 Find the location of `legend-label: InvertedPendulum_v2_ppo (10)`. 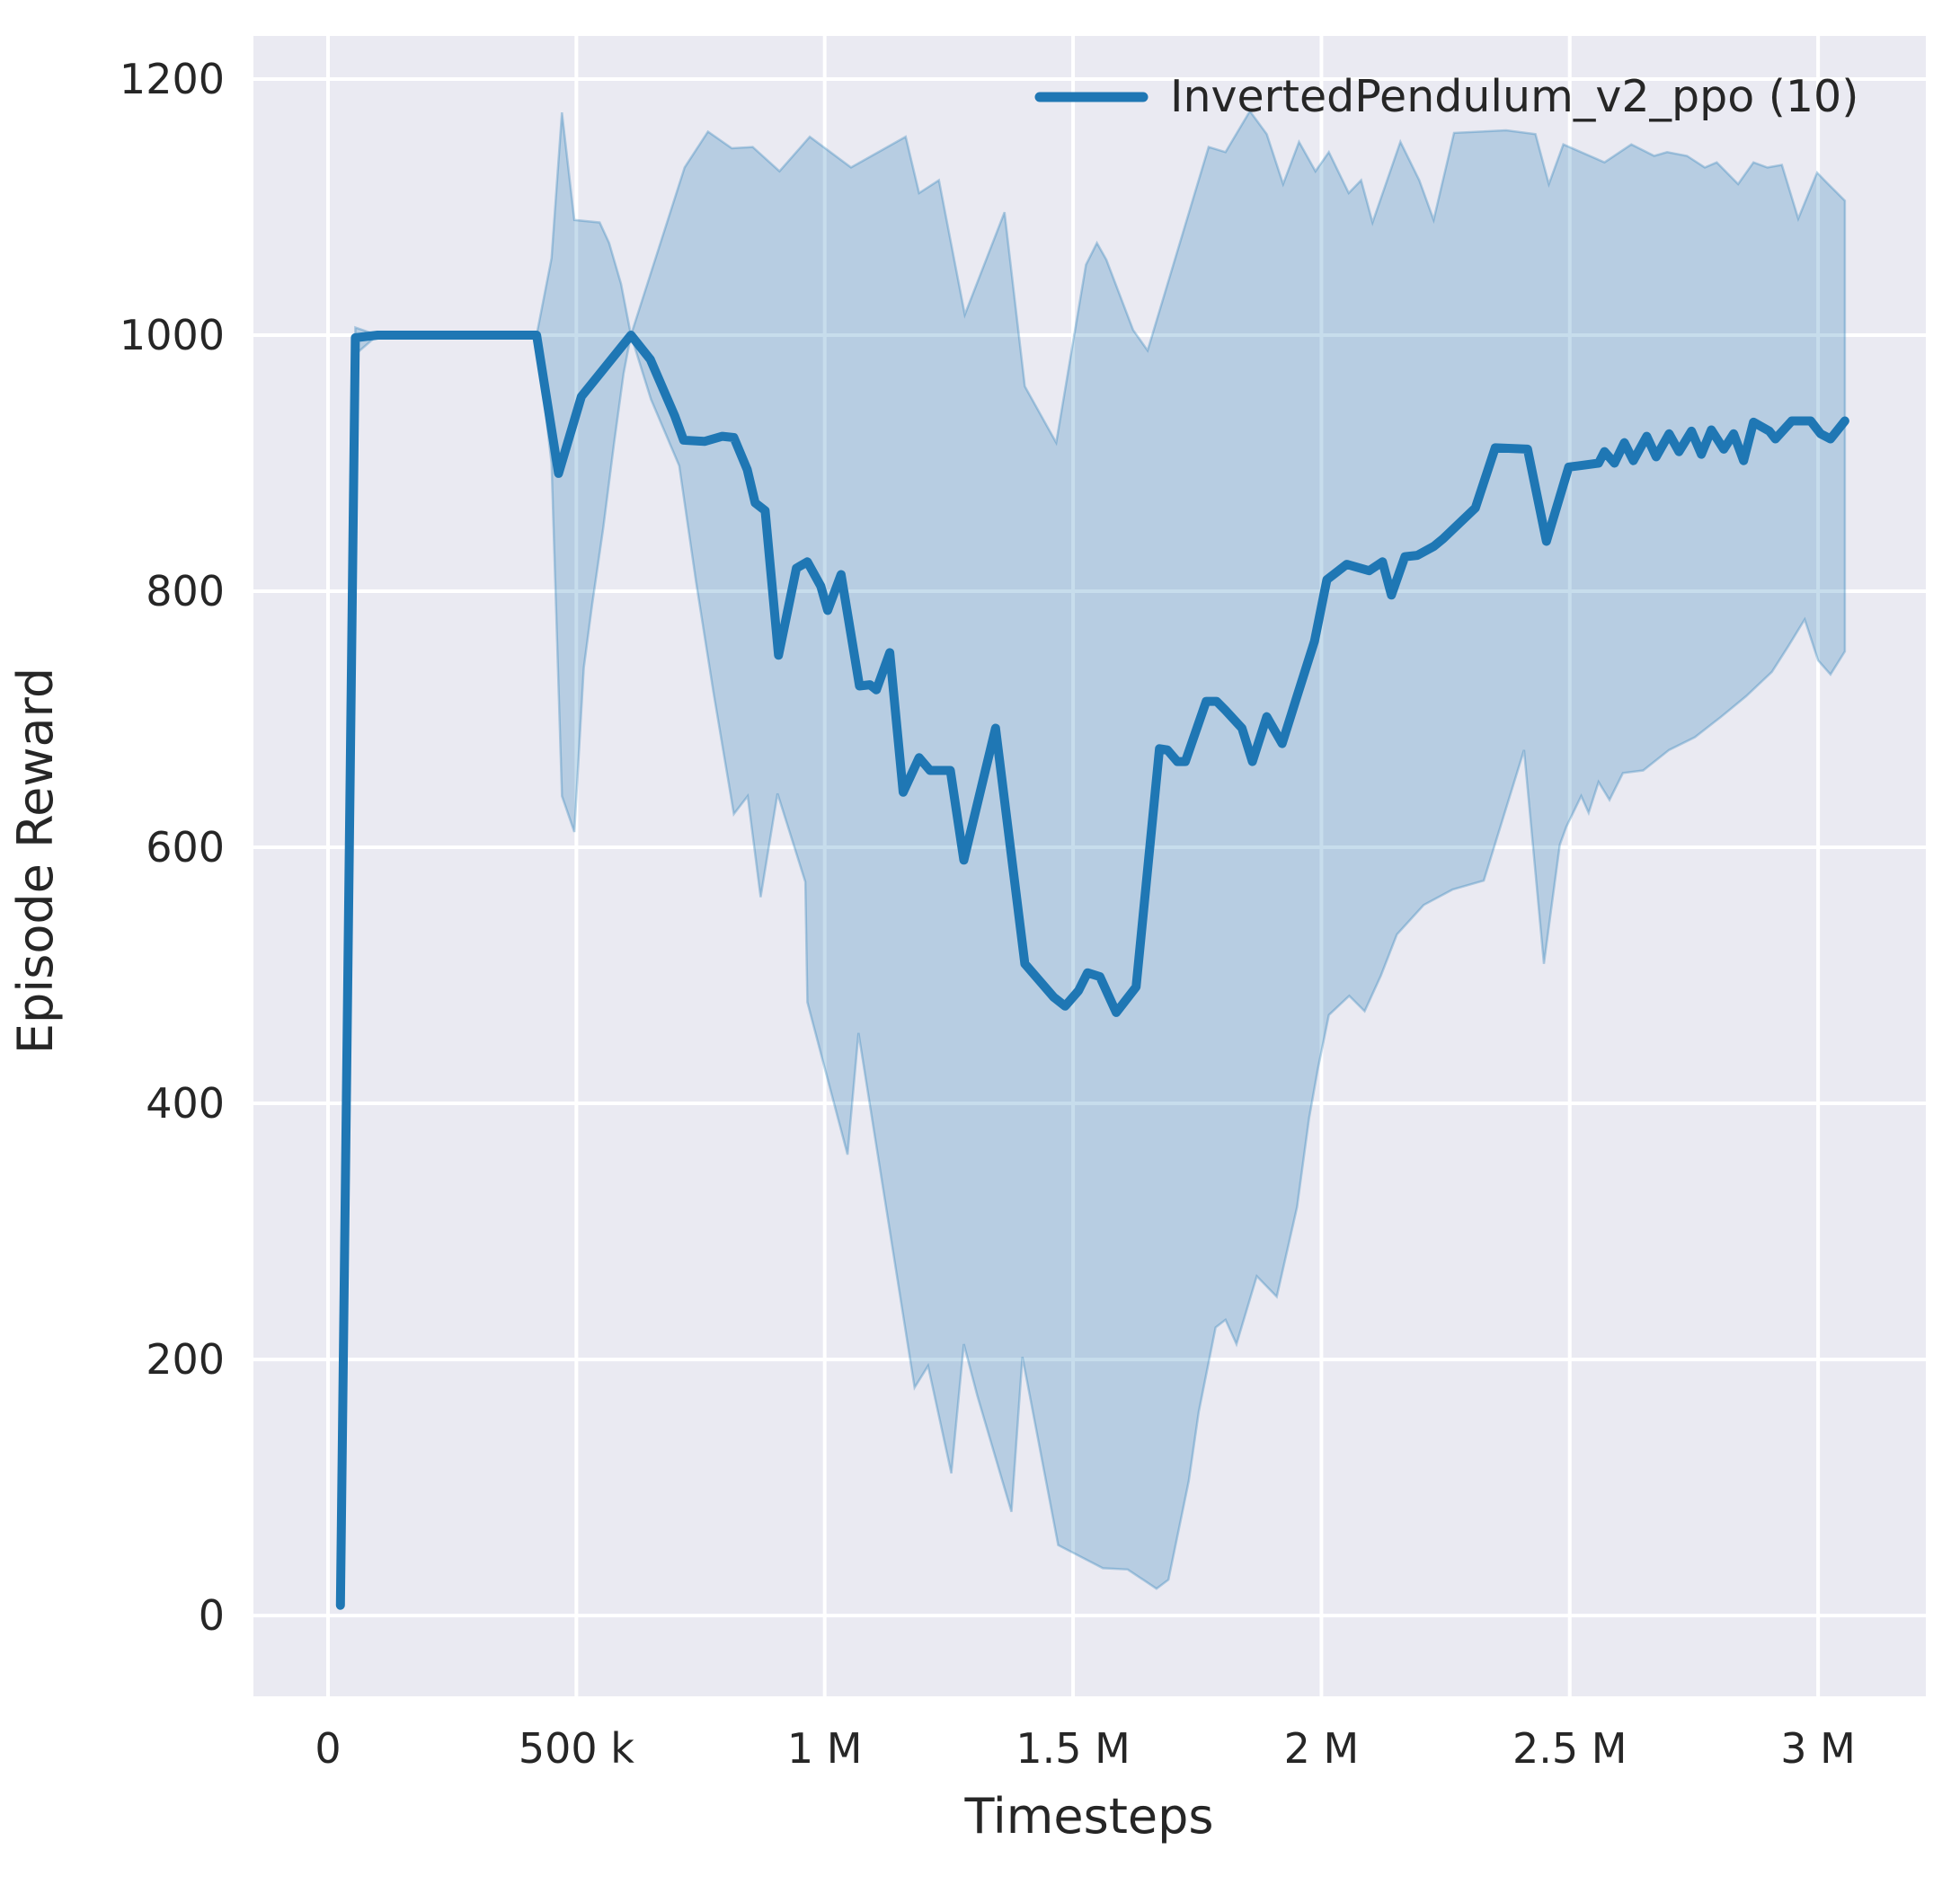

legend-label: InvertedPendulum_v2_ppo (10) is located at coordinates (1514, 96).